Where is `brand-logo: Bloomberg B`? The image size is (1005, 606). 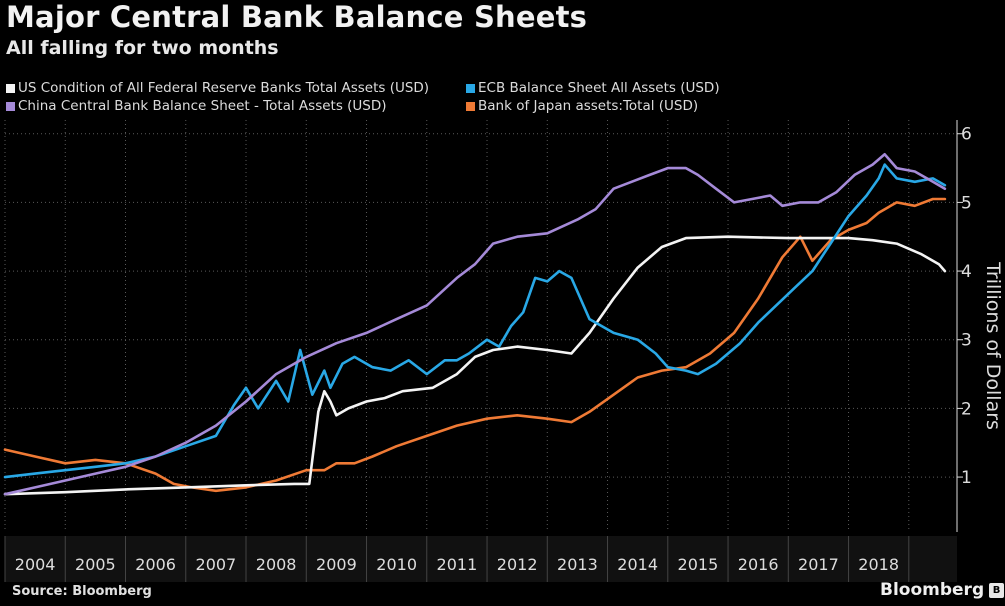
brand-logo: Bloomberg B is located at coordinates (942, 590).